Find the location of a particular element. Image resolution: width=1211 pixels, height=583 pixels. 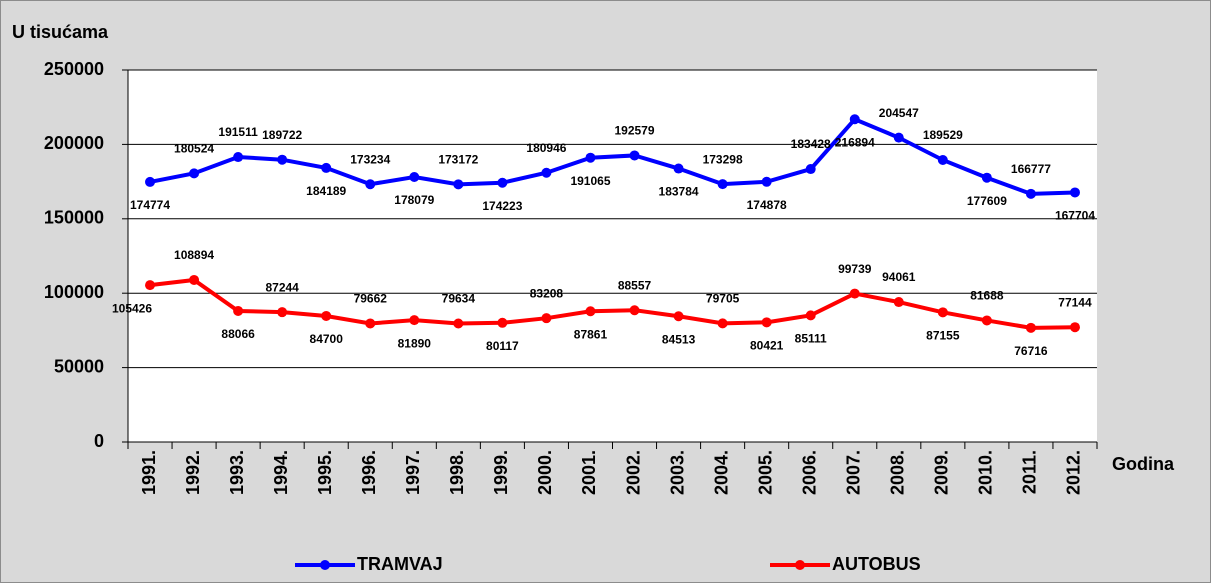

data-label: 77144 is located at coordinates (1075, 302).